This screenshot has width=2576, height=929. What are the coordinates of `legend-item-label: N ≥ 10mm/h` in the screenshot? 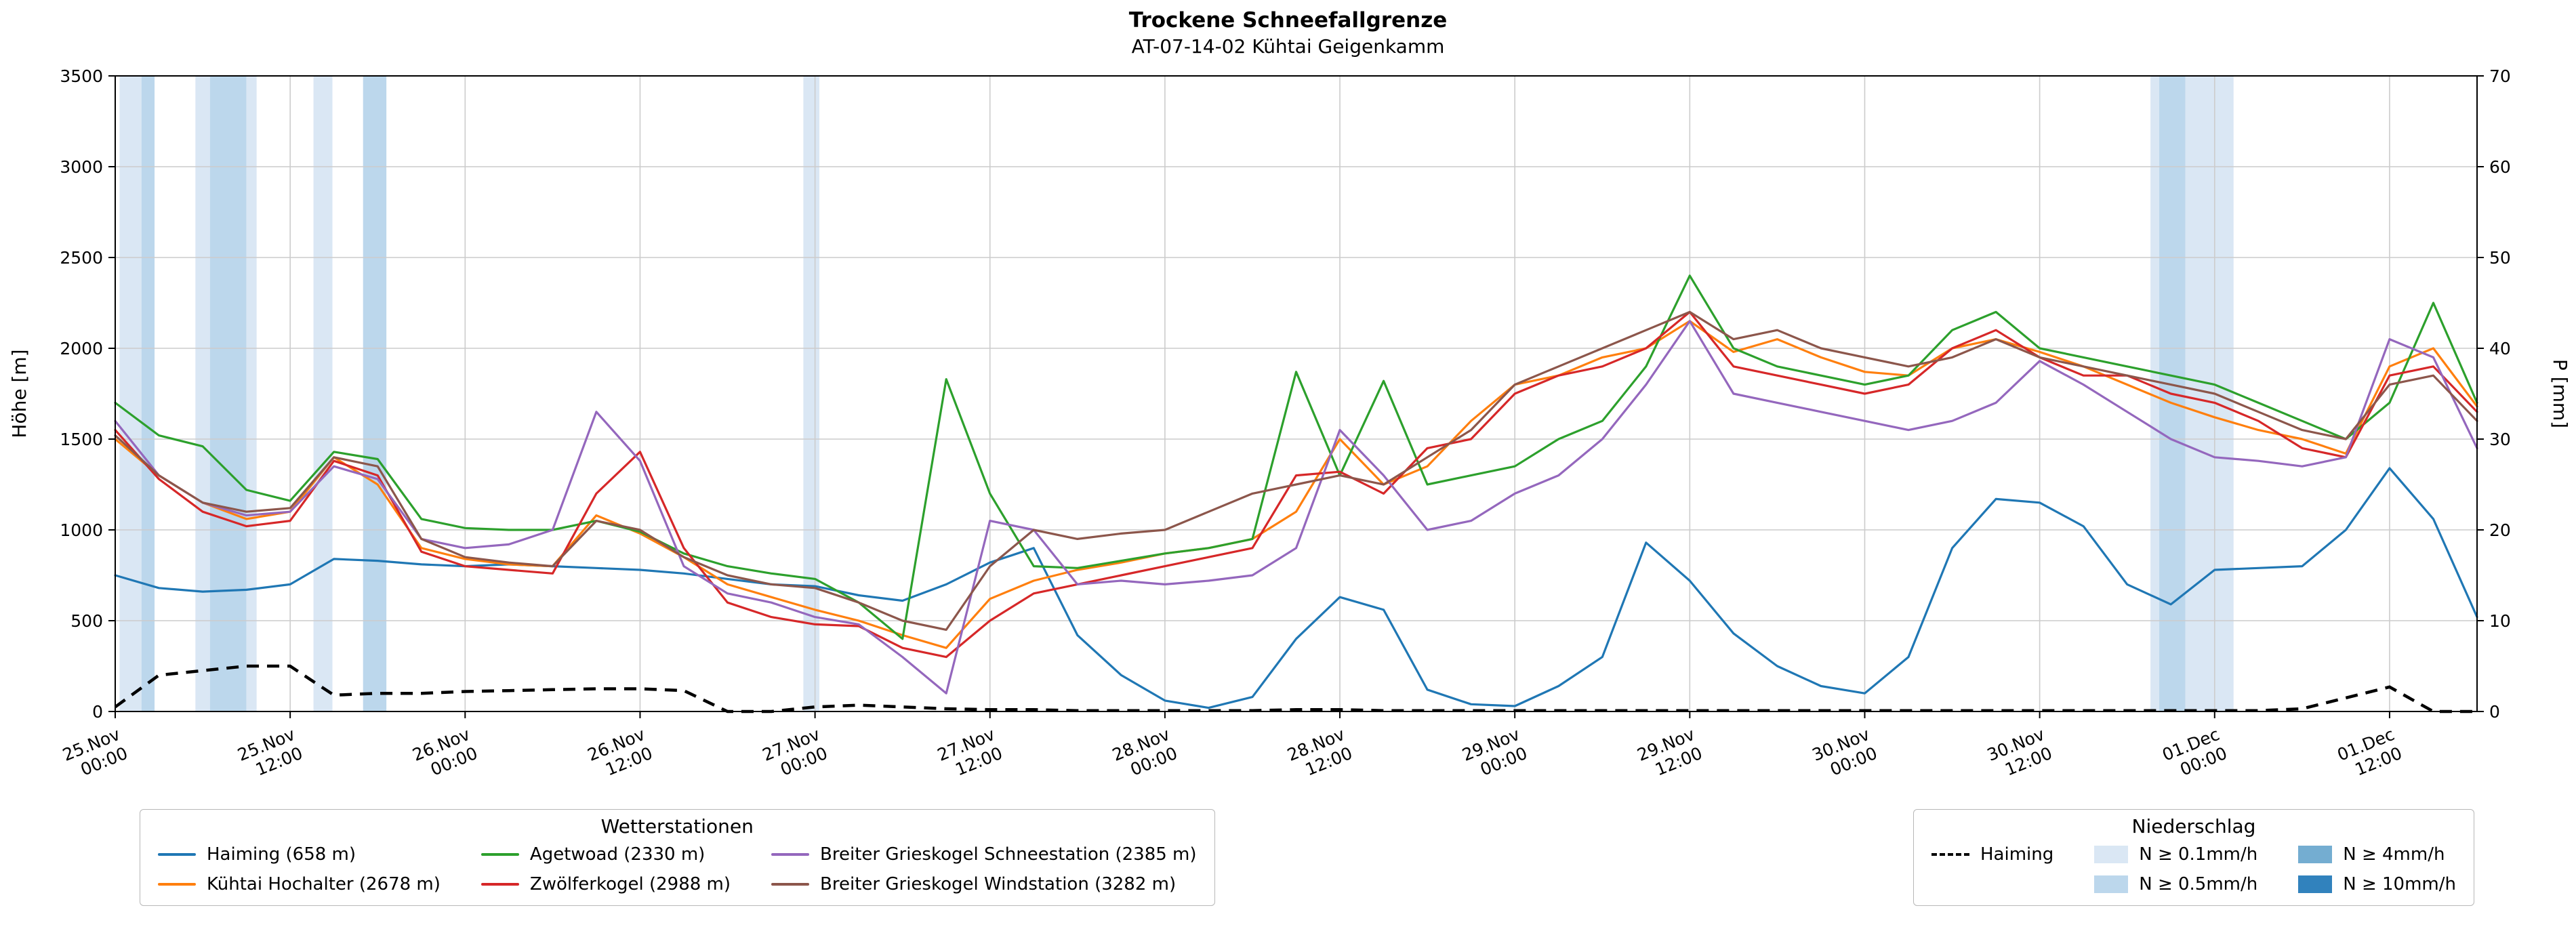 It's located at (2399, 884).